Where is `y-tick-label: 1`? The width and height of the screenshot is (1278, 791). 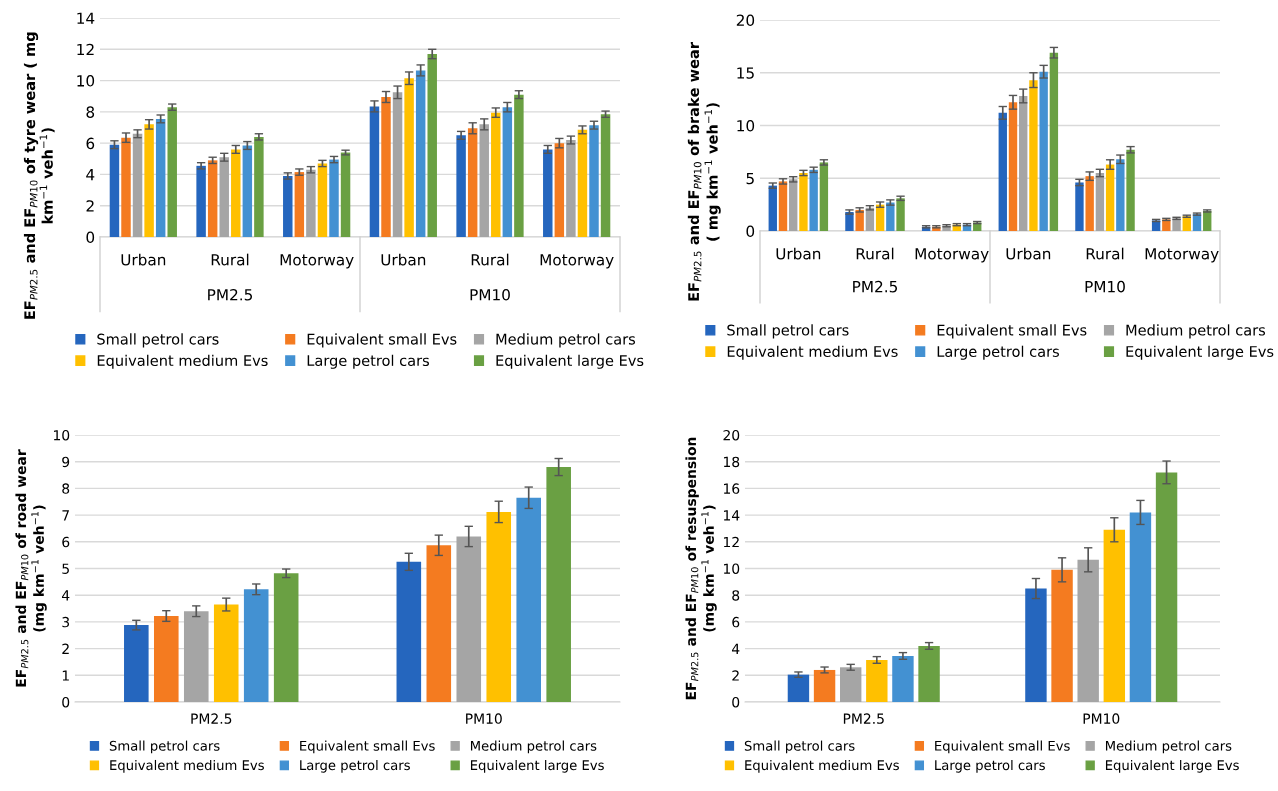
y-tick-label: 1 is located at coordinates (65, 675).